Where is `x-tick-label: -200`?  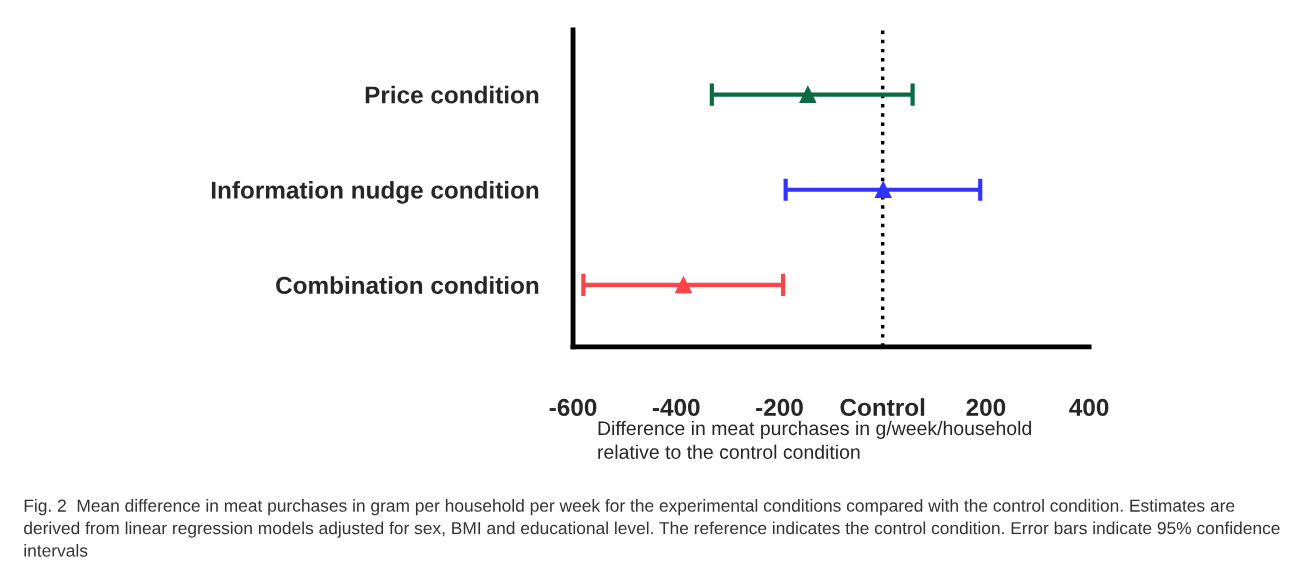
x-tick-label: -200 is located at coordinates (779, 407).